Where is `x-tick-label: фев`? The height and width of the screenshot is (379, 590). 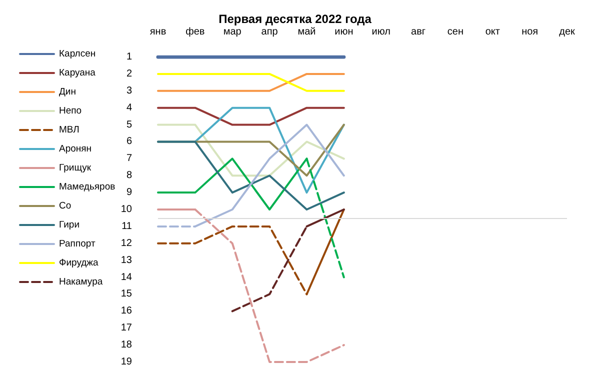
x-tick-label: фев is located at coordinates (195, 32).